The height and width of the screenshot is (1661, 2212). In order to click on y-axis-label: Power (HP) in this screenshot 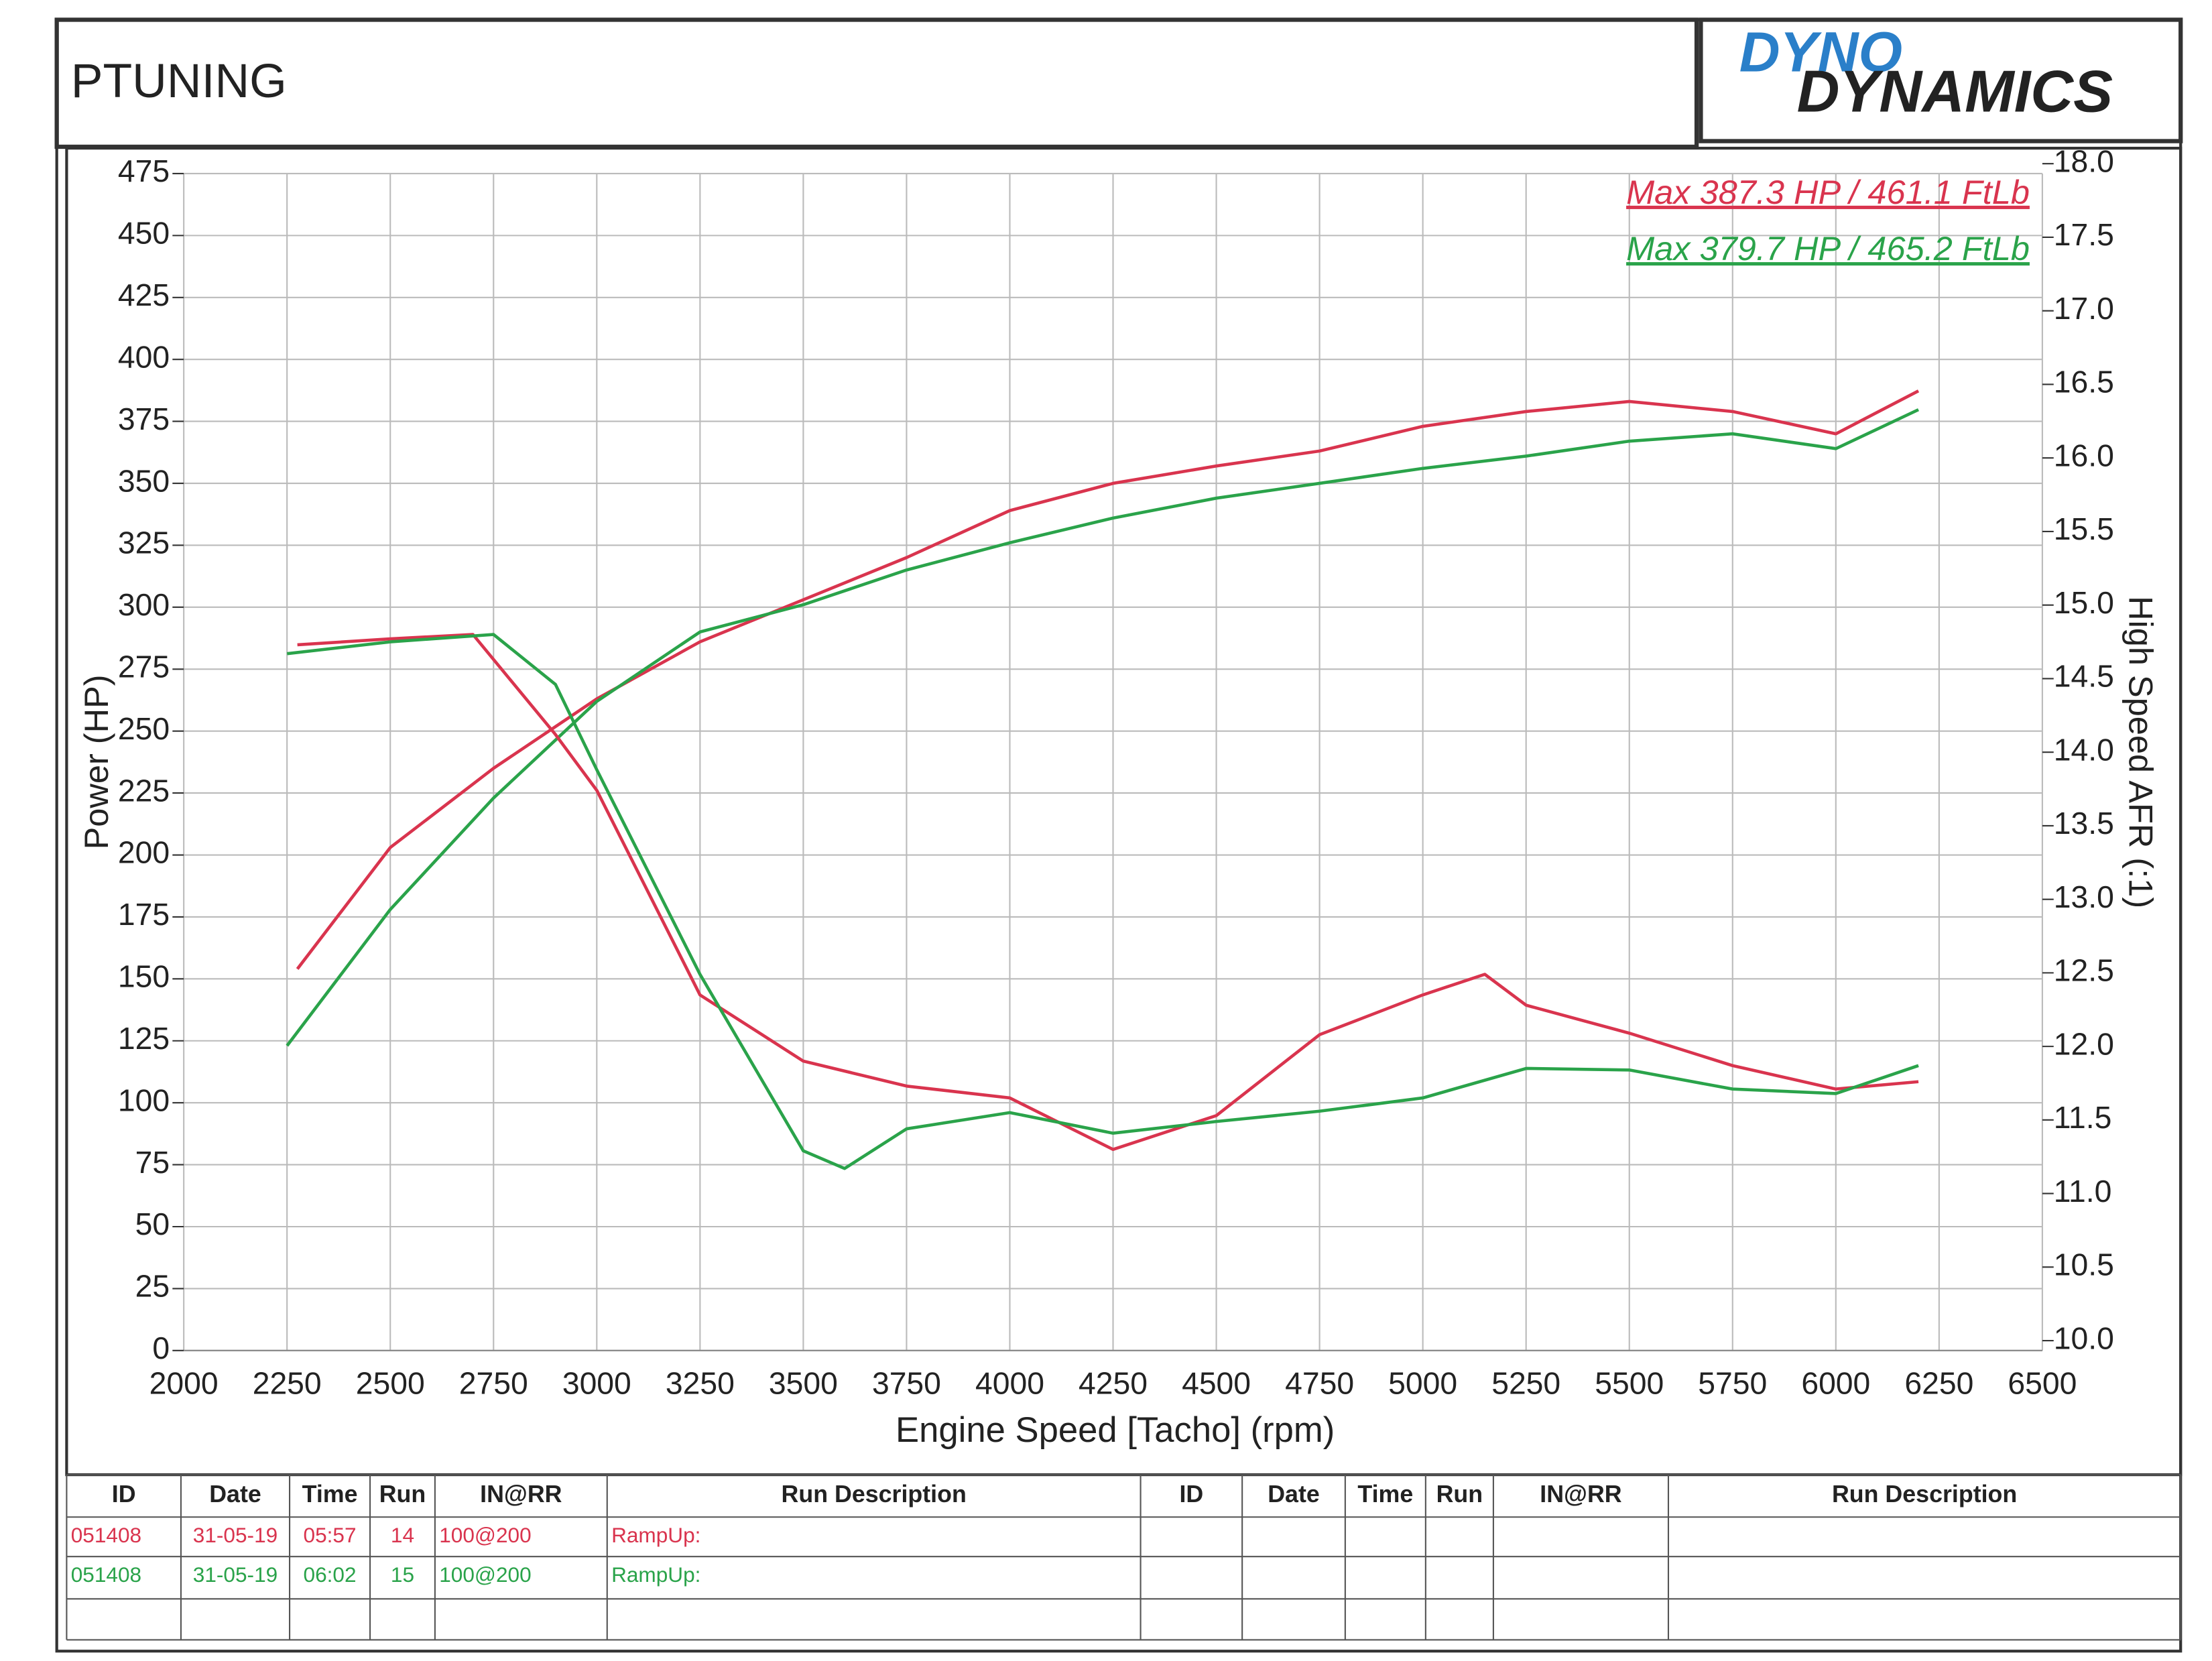, I will do `click(96, 761)`.